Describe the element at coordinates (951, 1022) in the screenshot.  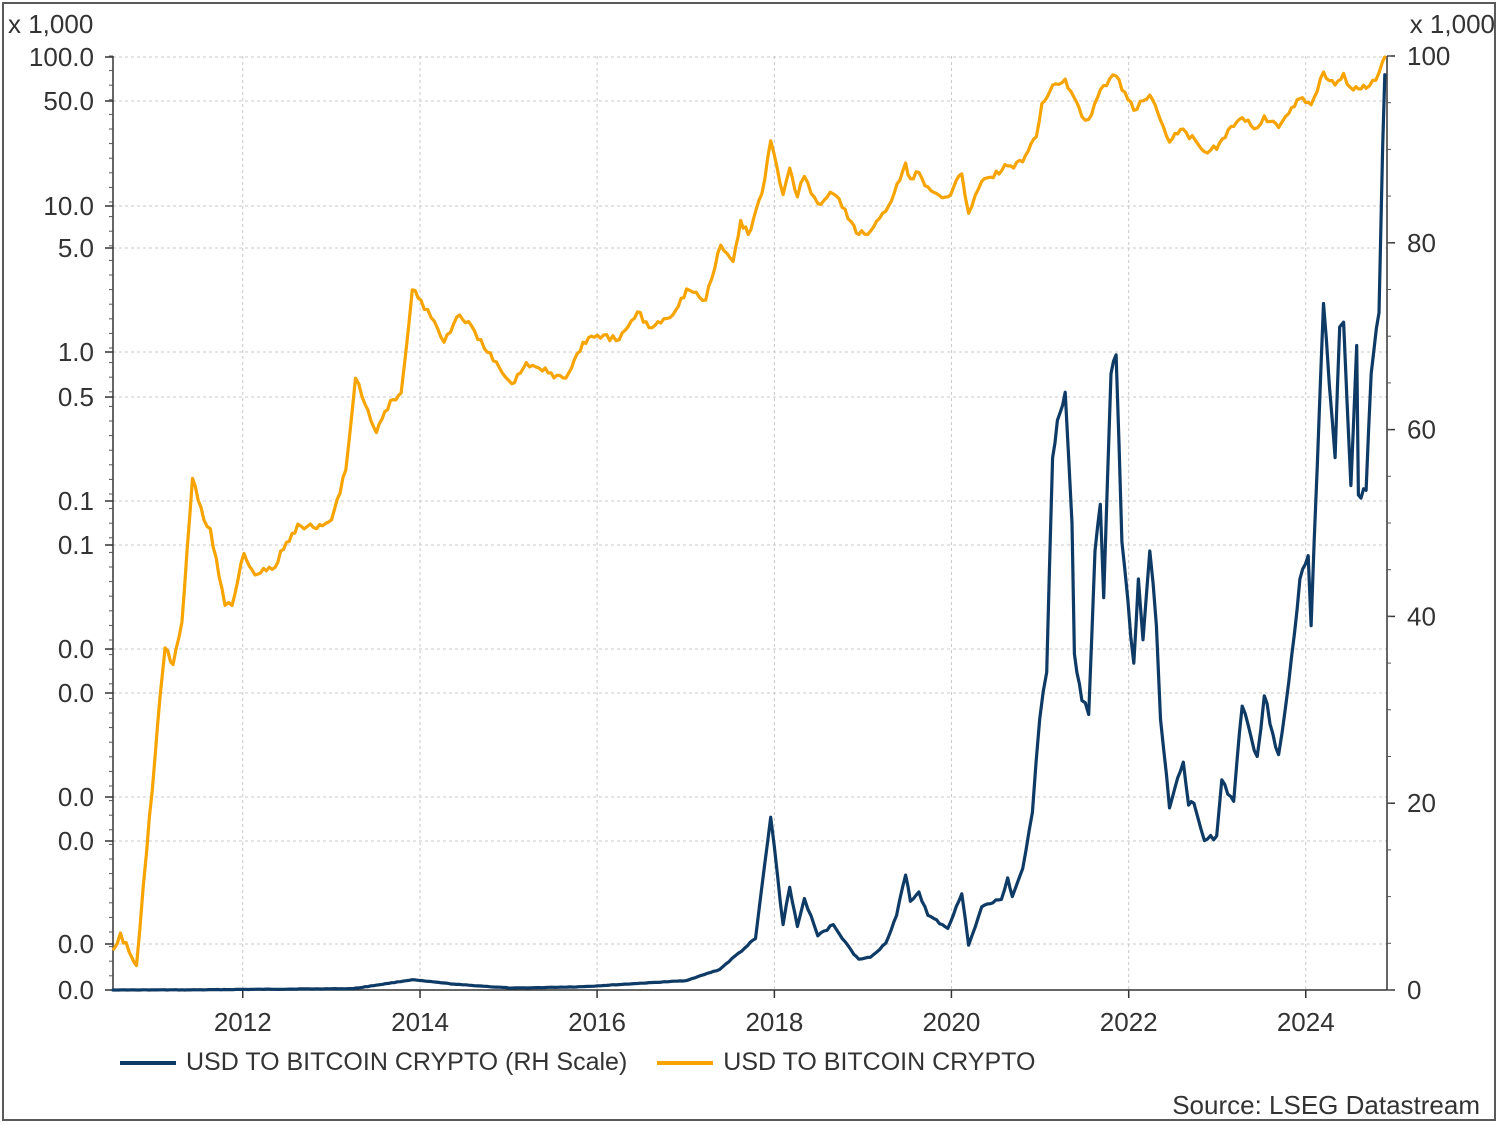
I see `x-tick-label: 2020` at that location.